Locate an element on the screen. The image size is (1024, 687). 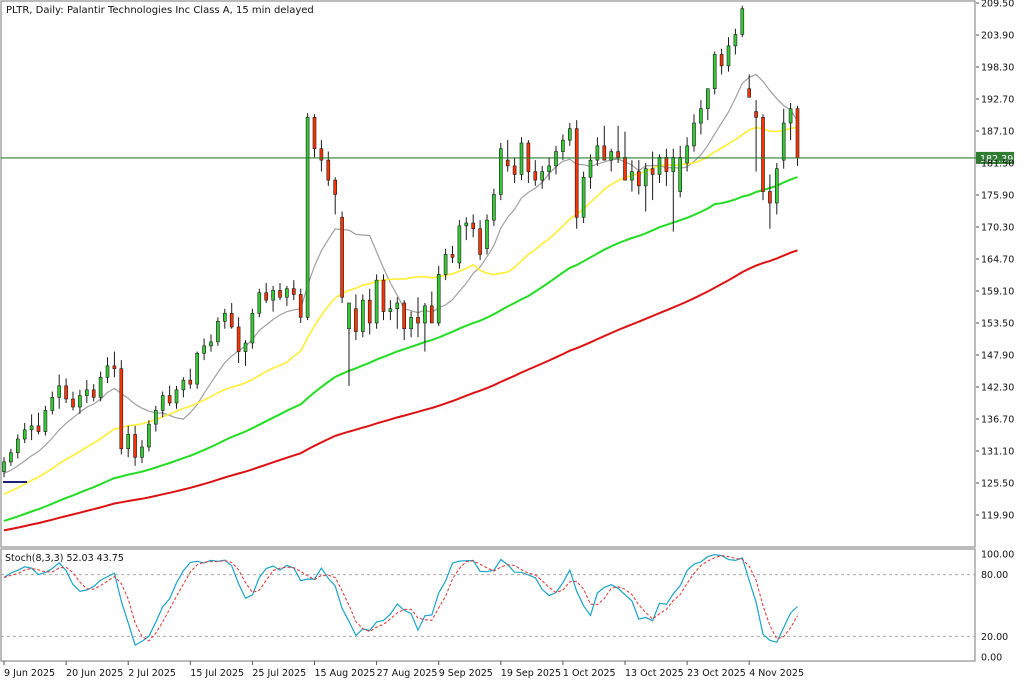
price-axis-label: 198.30 is located at coordinates (997, 68).